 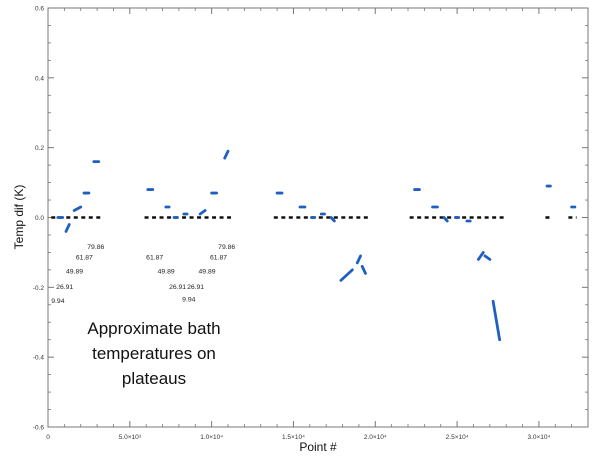 I want to click on y-tick-label: -0.6, so click(x=39, y=428).